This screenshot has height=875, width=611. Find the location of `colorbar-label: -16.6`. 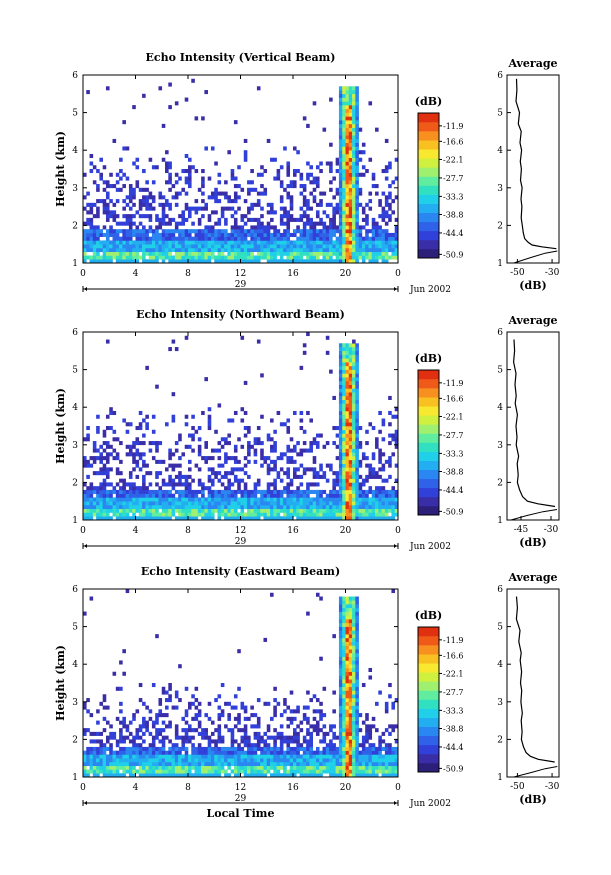

colorbar-label: -16.6 is located at coordinates (453, 141).